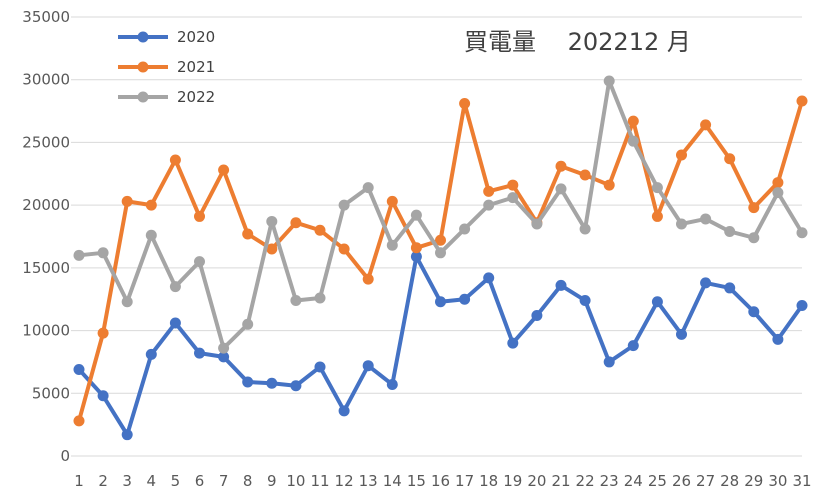 This screenshot has height=493, width=816. I want to click on x-tick-label: 6, so click(200, 481).